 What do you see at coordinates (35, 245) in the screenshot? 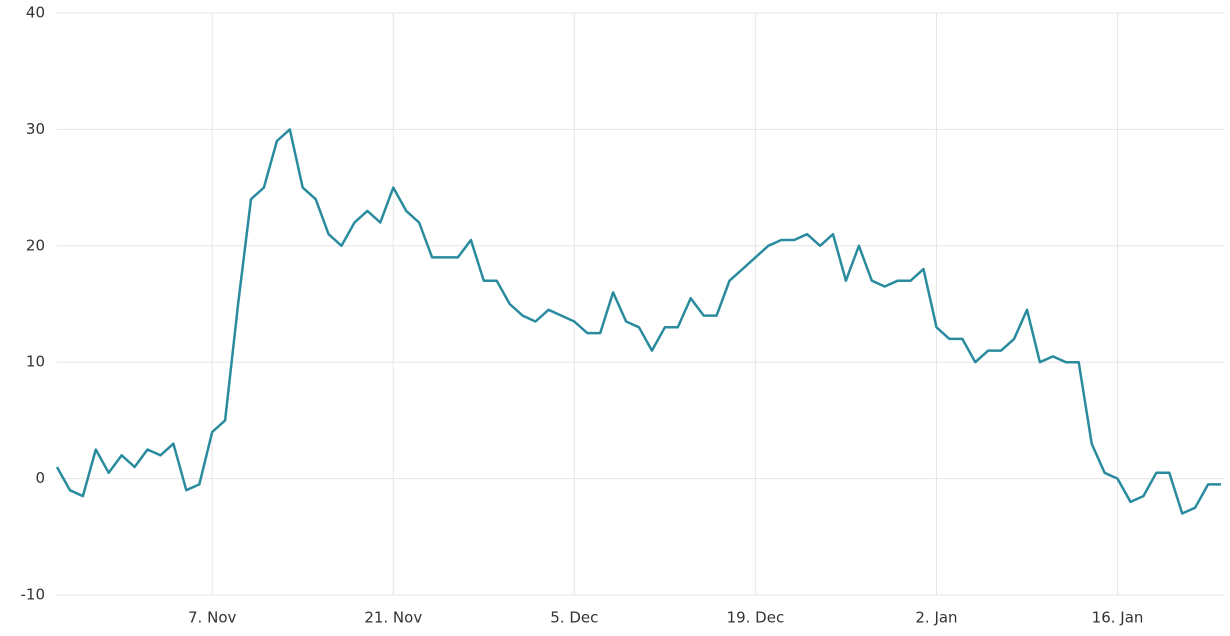
I see `y-tick-label: 20` at bounding box center [35, 245].